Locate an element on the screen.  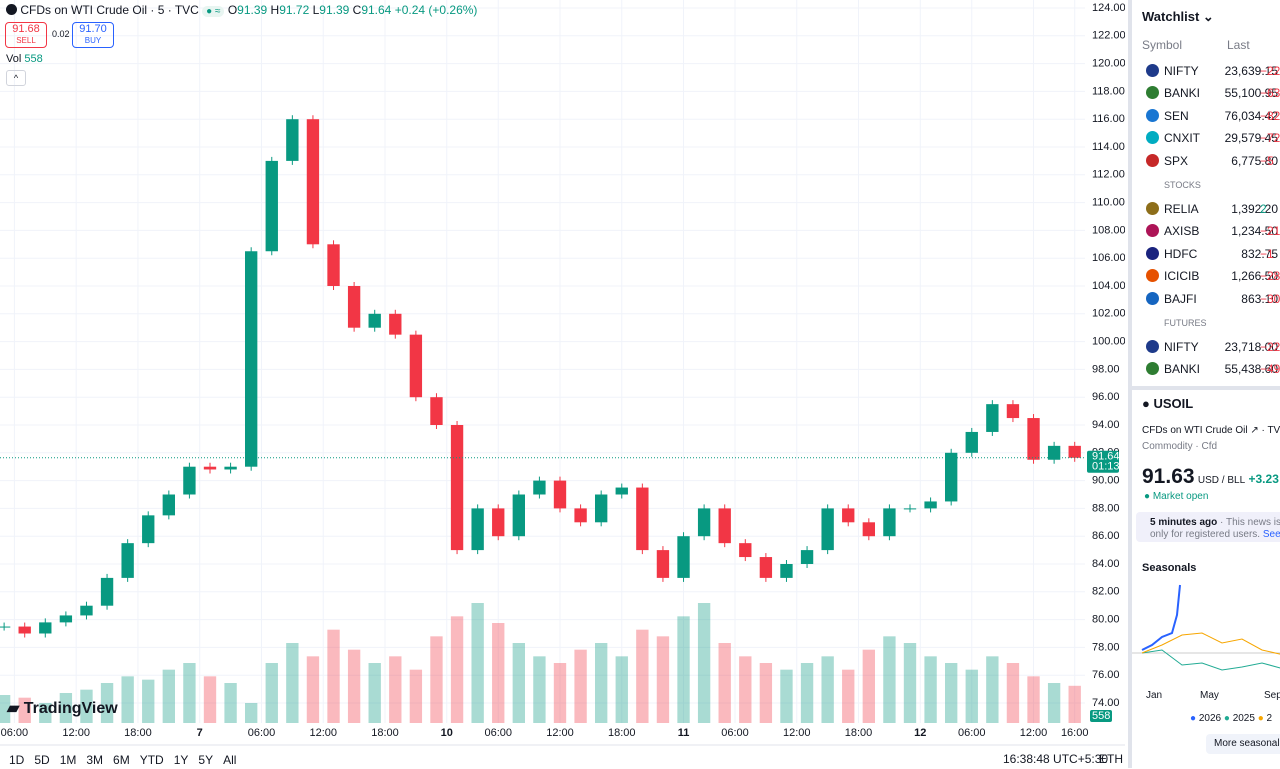
y-tick-label: 106.00 is located at coordinates (1108, 258).